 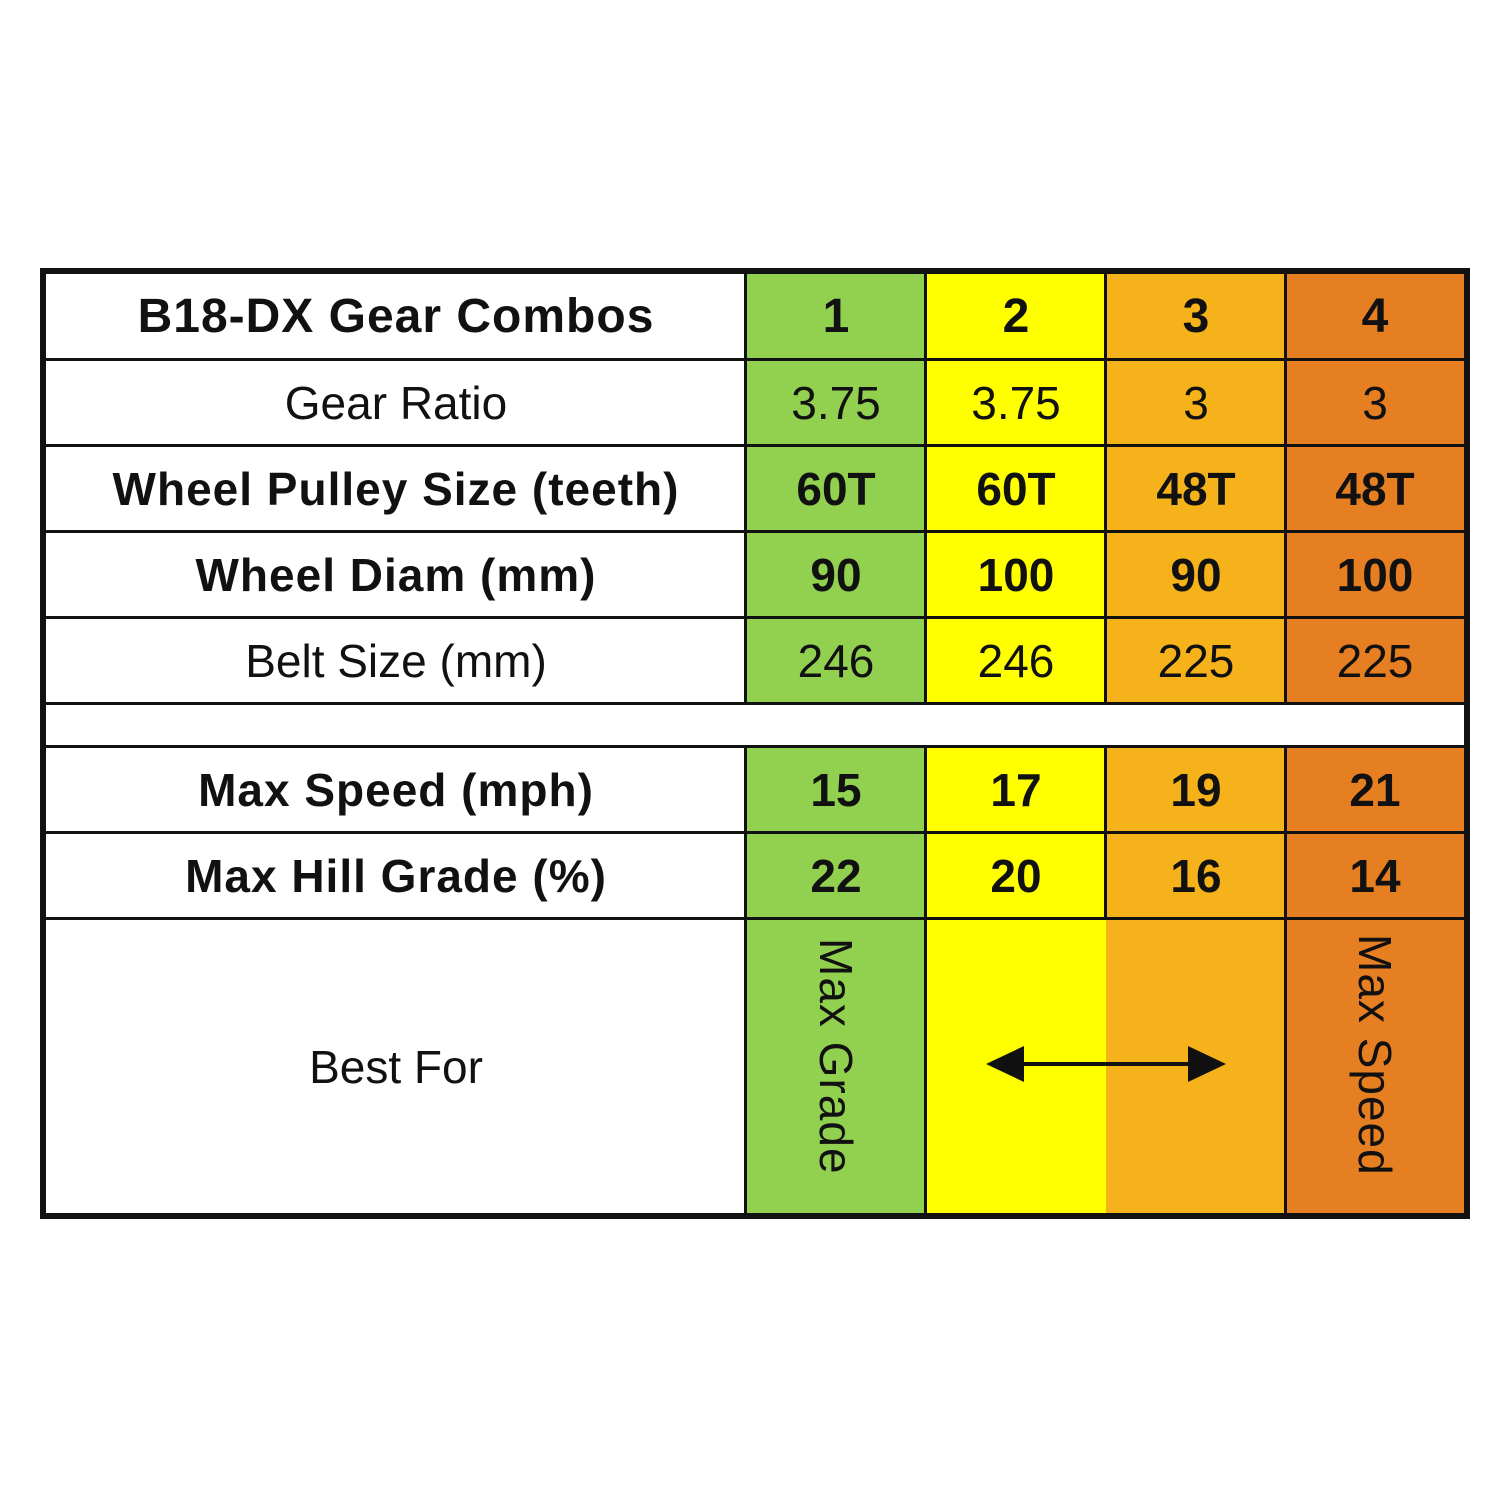 What do you see at coordinates (1375, 660) in the screenshot?
I see `belt-size-4: 225` at bounding box center [1375, 660].